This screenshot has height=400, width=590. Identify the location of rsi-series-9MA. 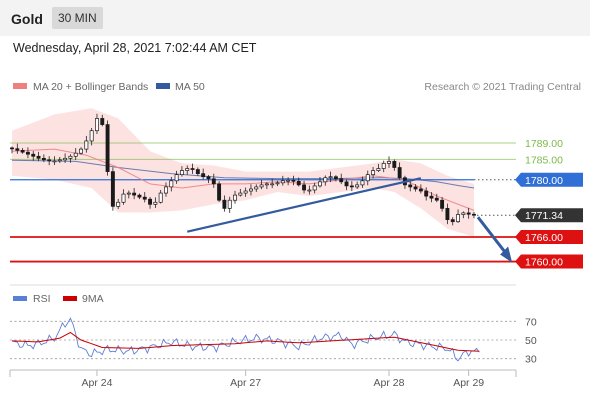
(245, 341).